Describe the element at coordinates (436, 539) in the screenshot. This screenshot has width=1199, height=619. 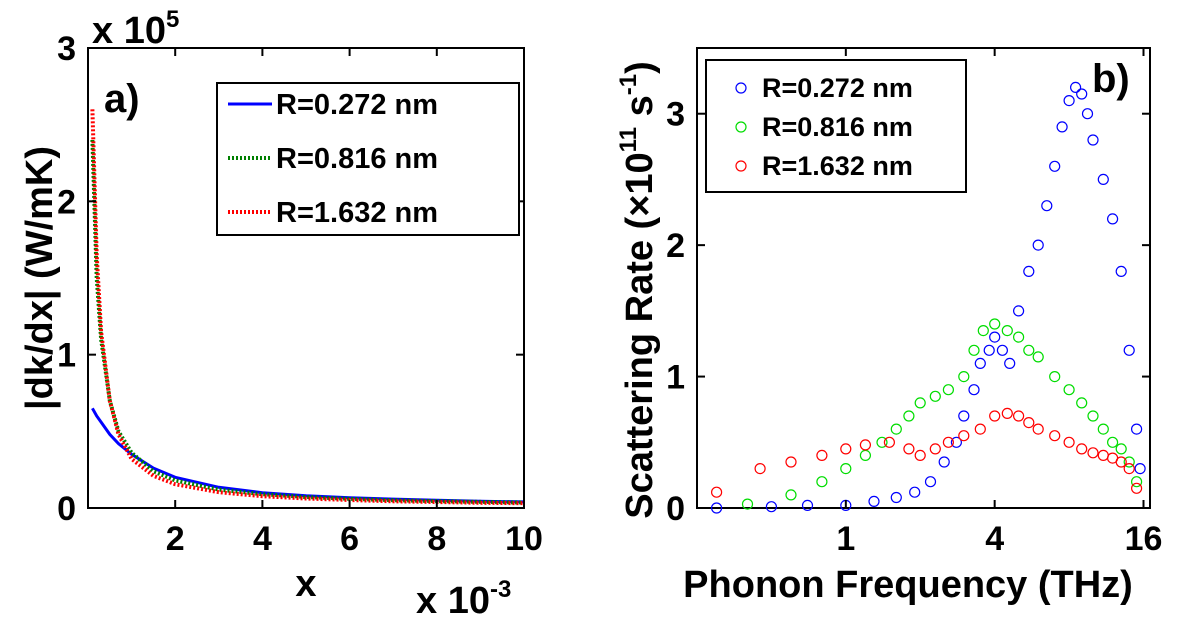
I see `x-tick-label-a: 8` at that location.